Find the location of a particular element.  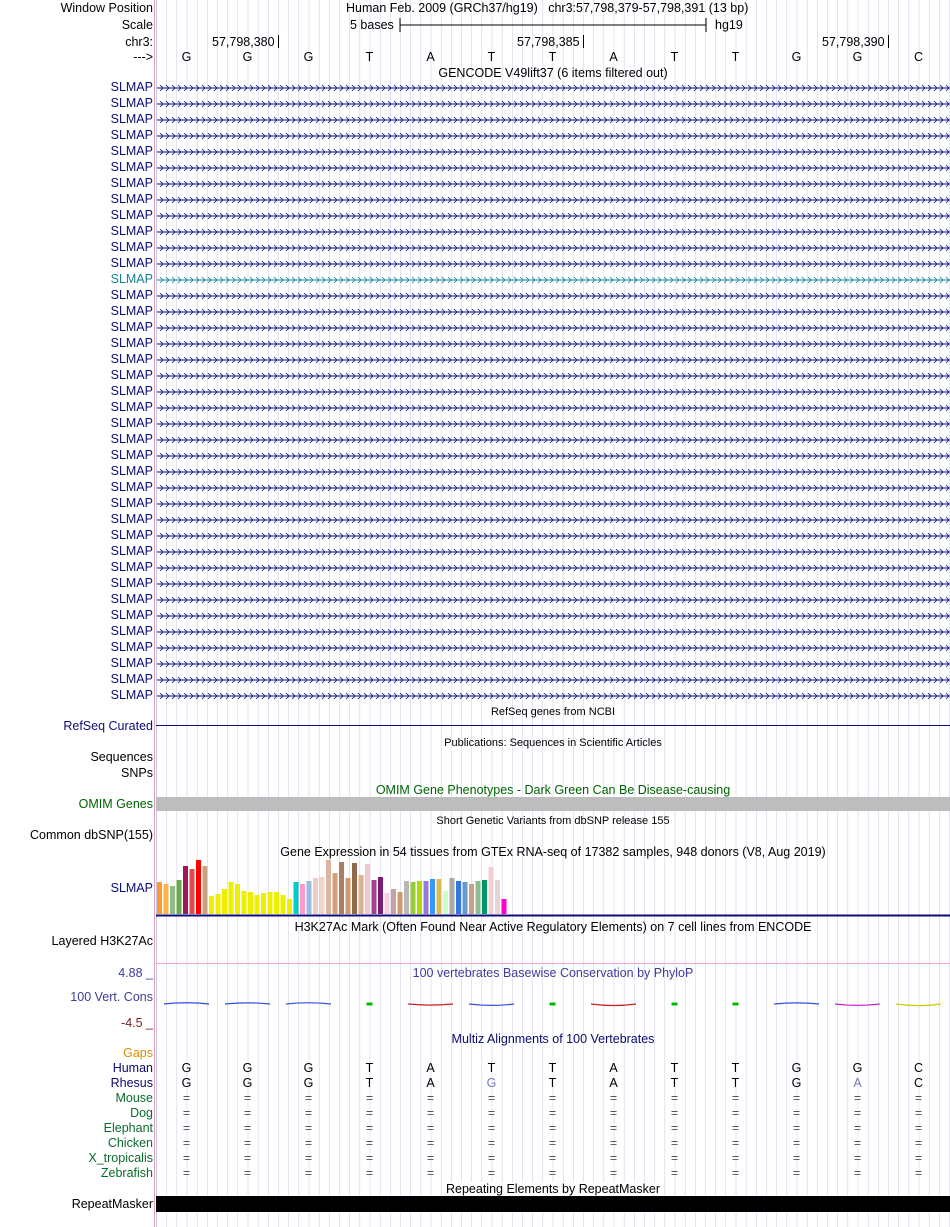

gencode-title: GENCODE V49lift37 (6 items filtered out) is located at coordinates (553, 73).